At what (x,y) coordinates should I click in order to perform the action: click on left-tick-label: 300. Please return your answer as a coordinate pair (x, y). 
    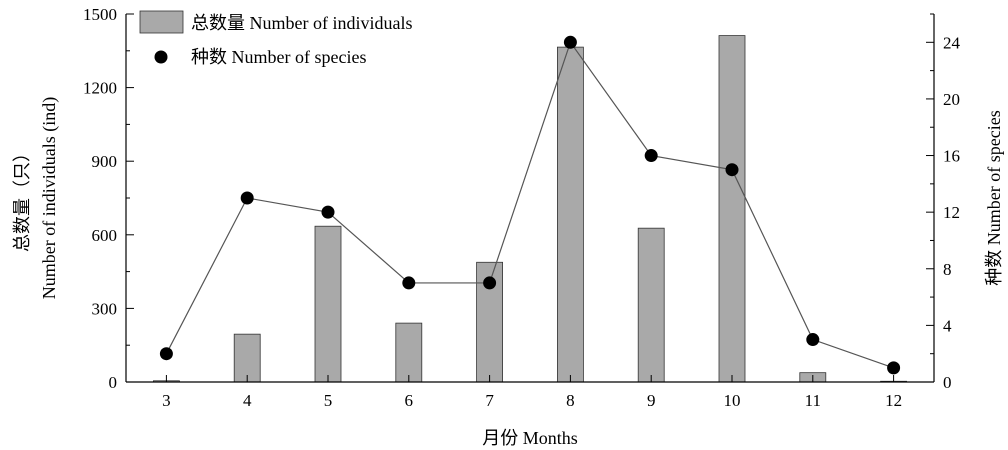
    Looking at the image, I should click on (105, 308).